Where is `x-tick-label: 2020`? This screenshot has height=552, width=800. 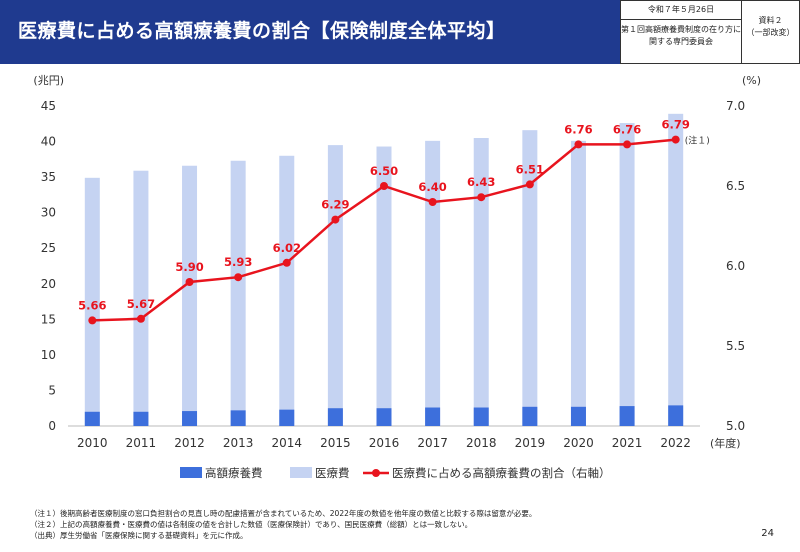 x-tick-label: 2020 is located at coordinates (578, 443).